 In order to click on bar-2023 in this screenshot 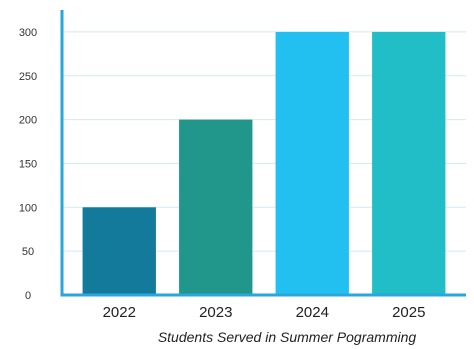, I will do `click(216, 207)`.